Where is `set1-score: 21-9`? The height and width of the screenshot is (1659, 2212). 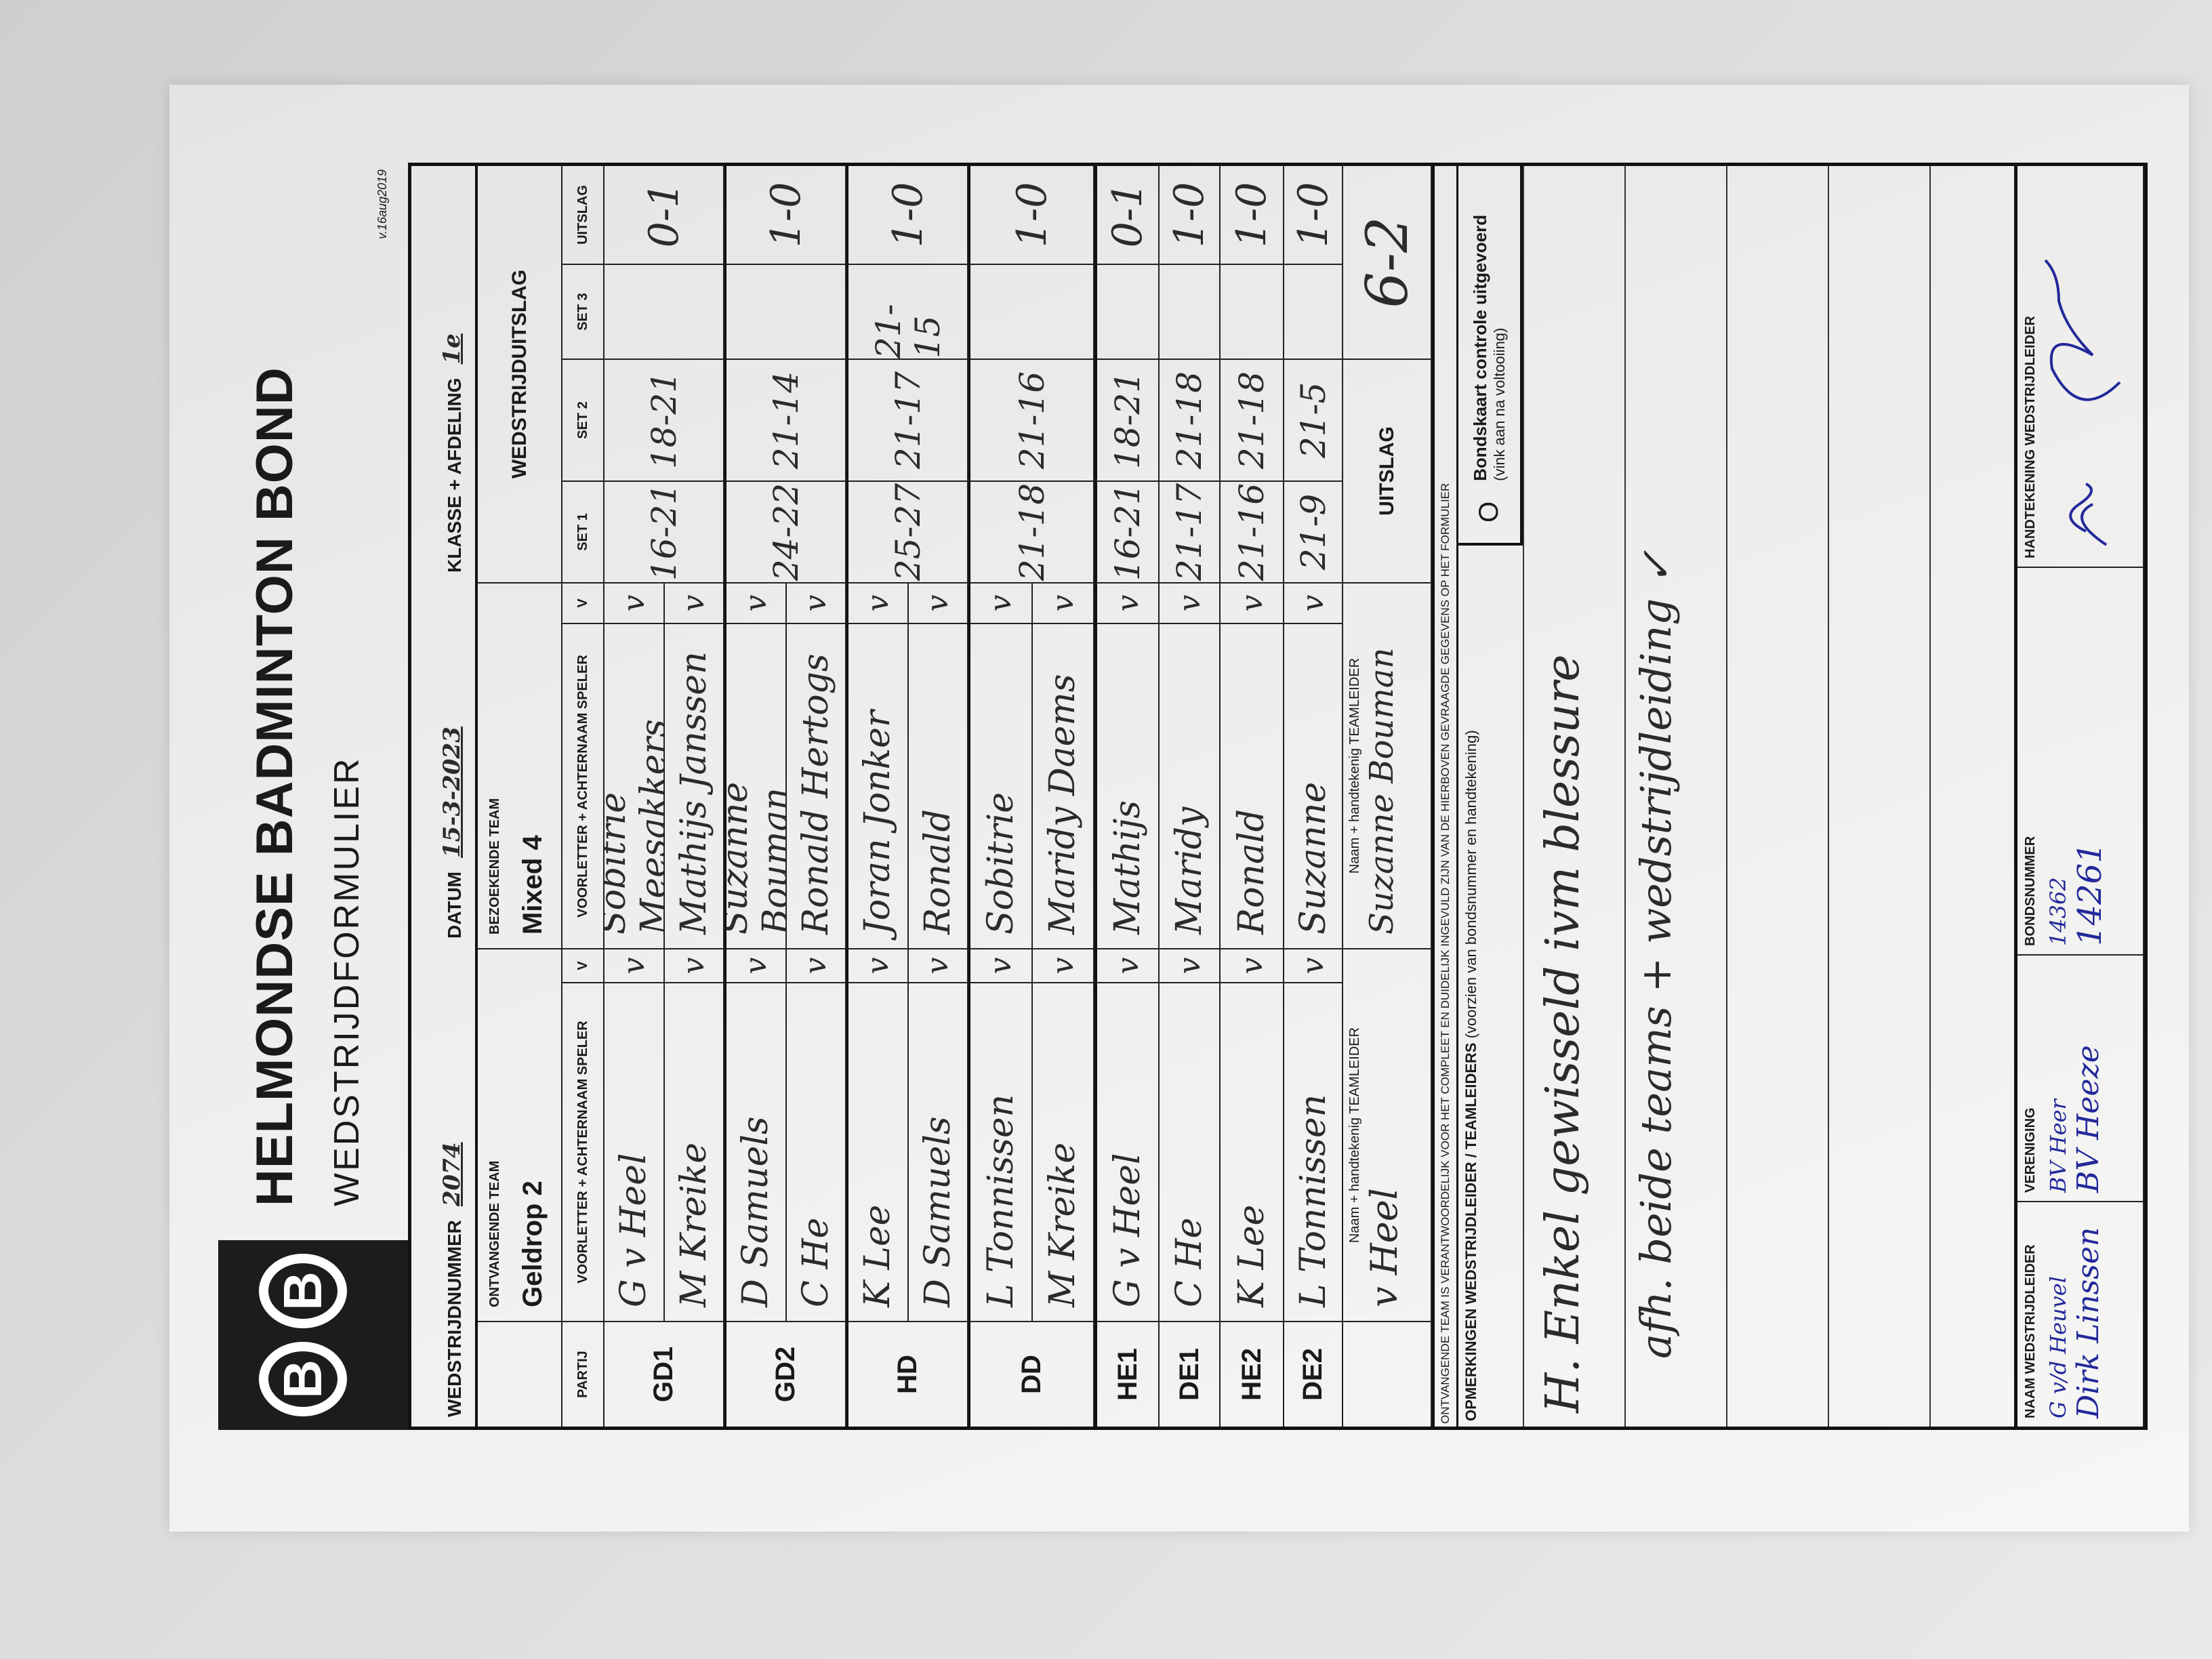 set1-score: 21-9 is located at coordinates (1313, 531).